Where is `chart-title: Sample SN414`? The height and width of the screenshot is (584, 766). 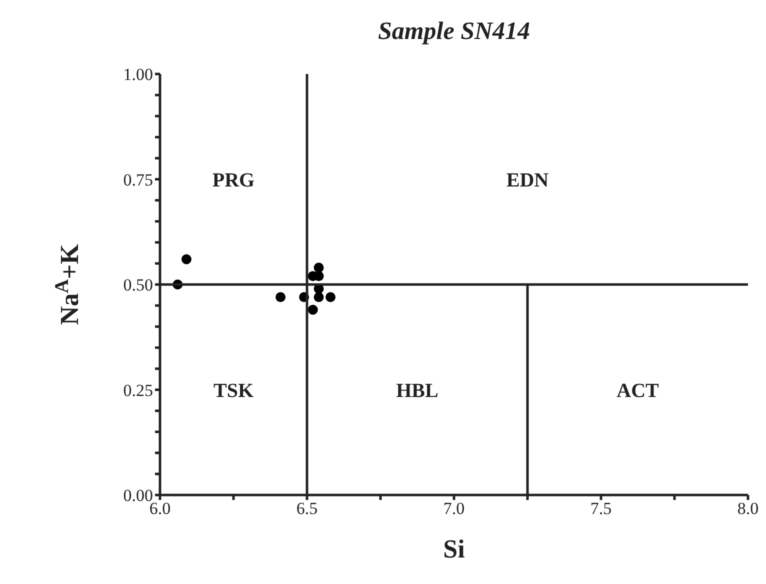
chart-title: Sample SN414 is located at coordinates (454, 32).